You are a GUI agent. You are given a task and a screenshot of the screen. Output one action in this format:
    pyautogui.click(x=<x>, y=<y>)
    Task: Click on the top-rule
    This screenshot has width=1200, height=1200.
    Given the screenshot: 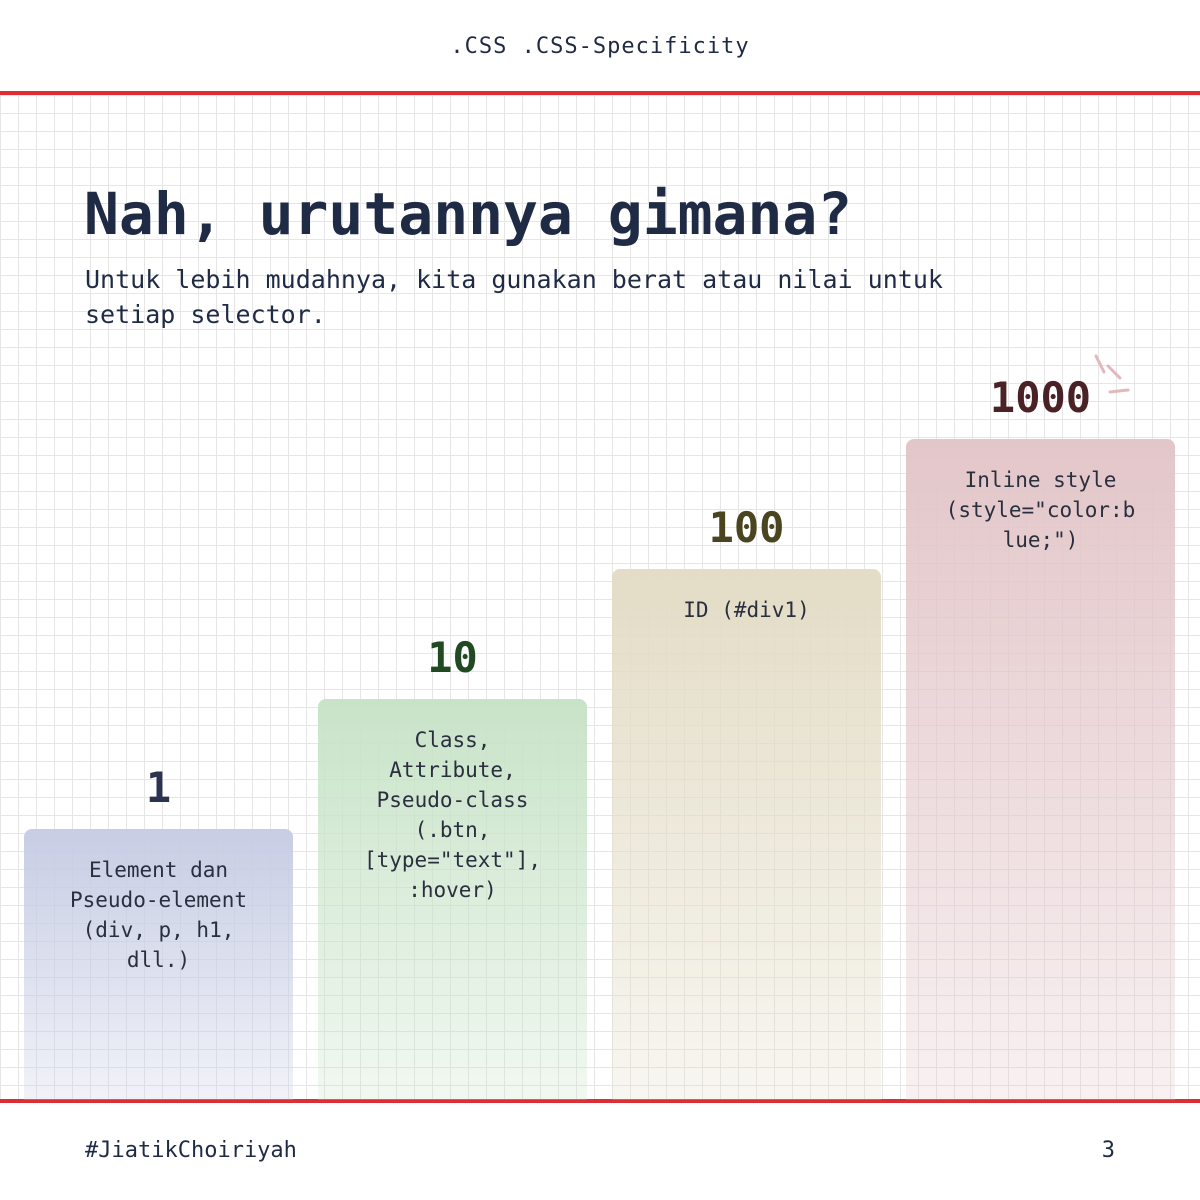 What is the action you would take?
    pyautogui.click(x=600, y=93)
    